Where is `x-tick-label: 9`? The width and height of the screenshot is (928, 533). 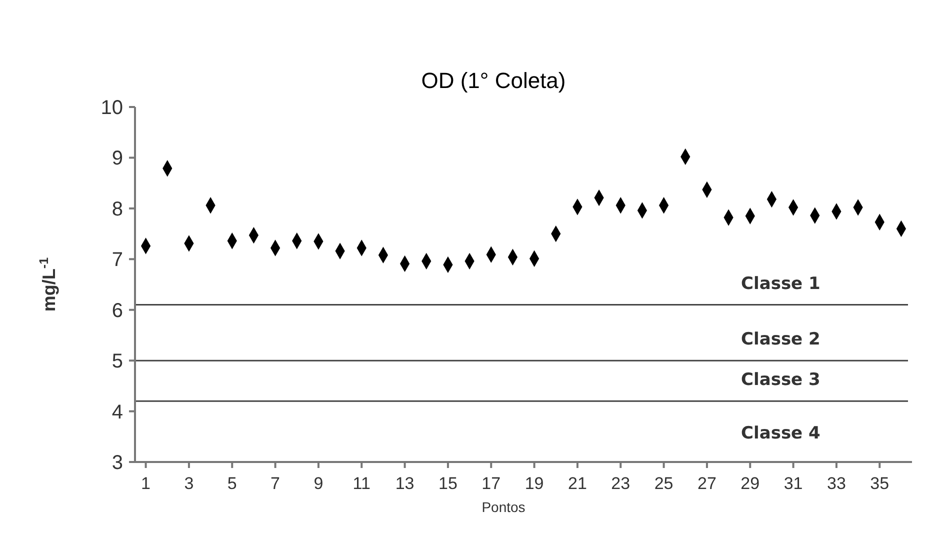 x-tick-label: 9 is located at coordinates (319, 483).